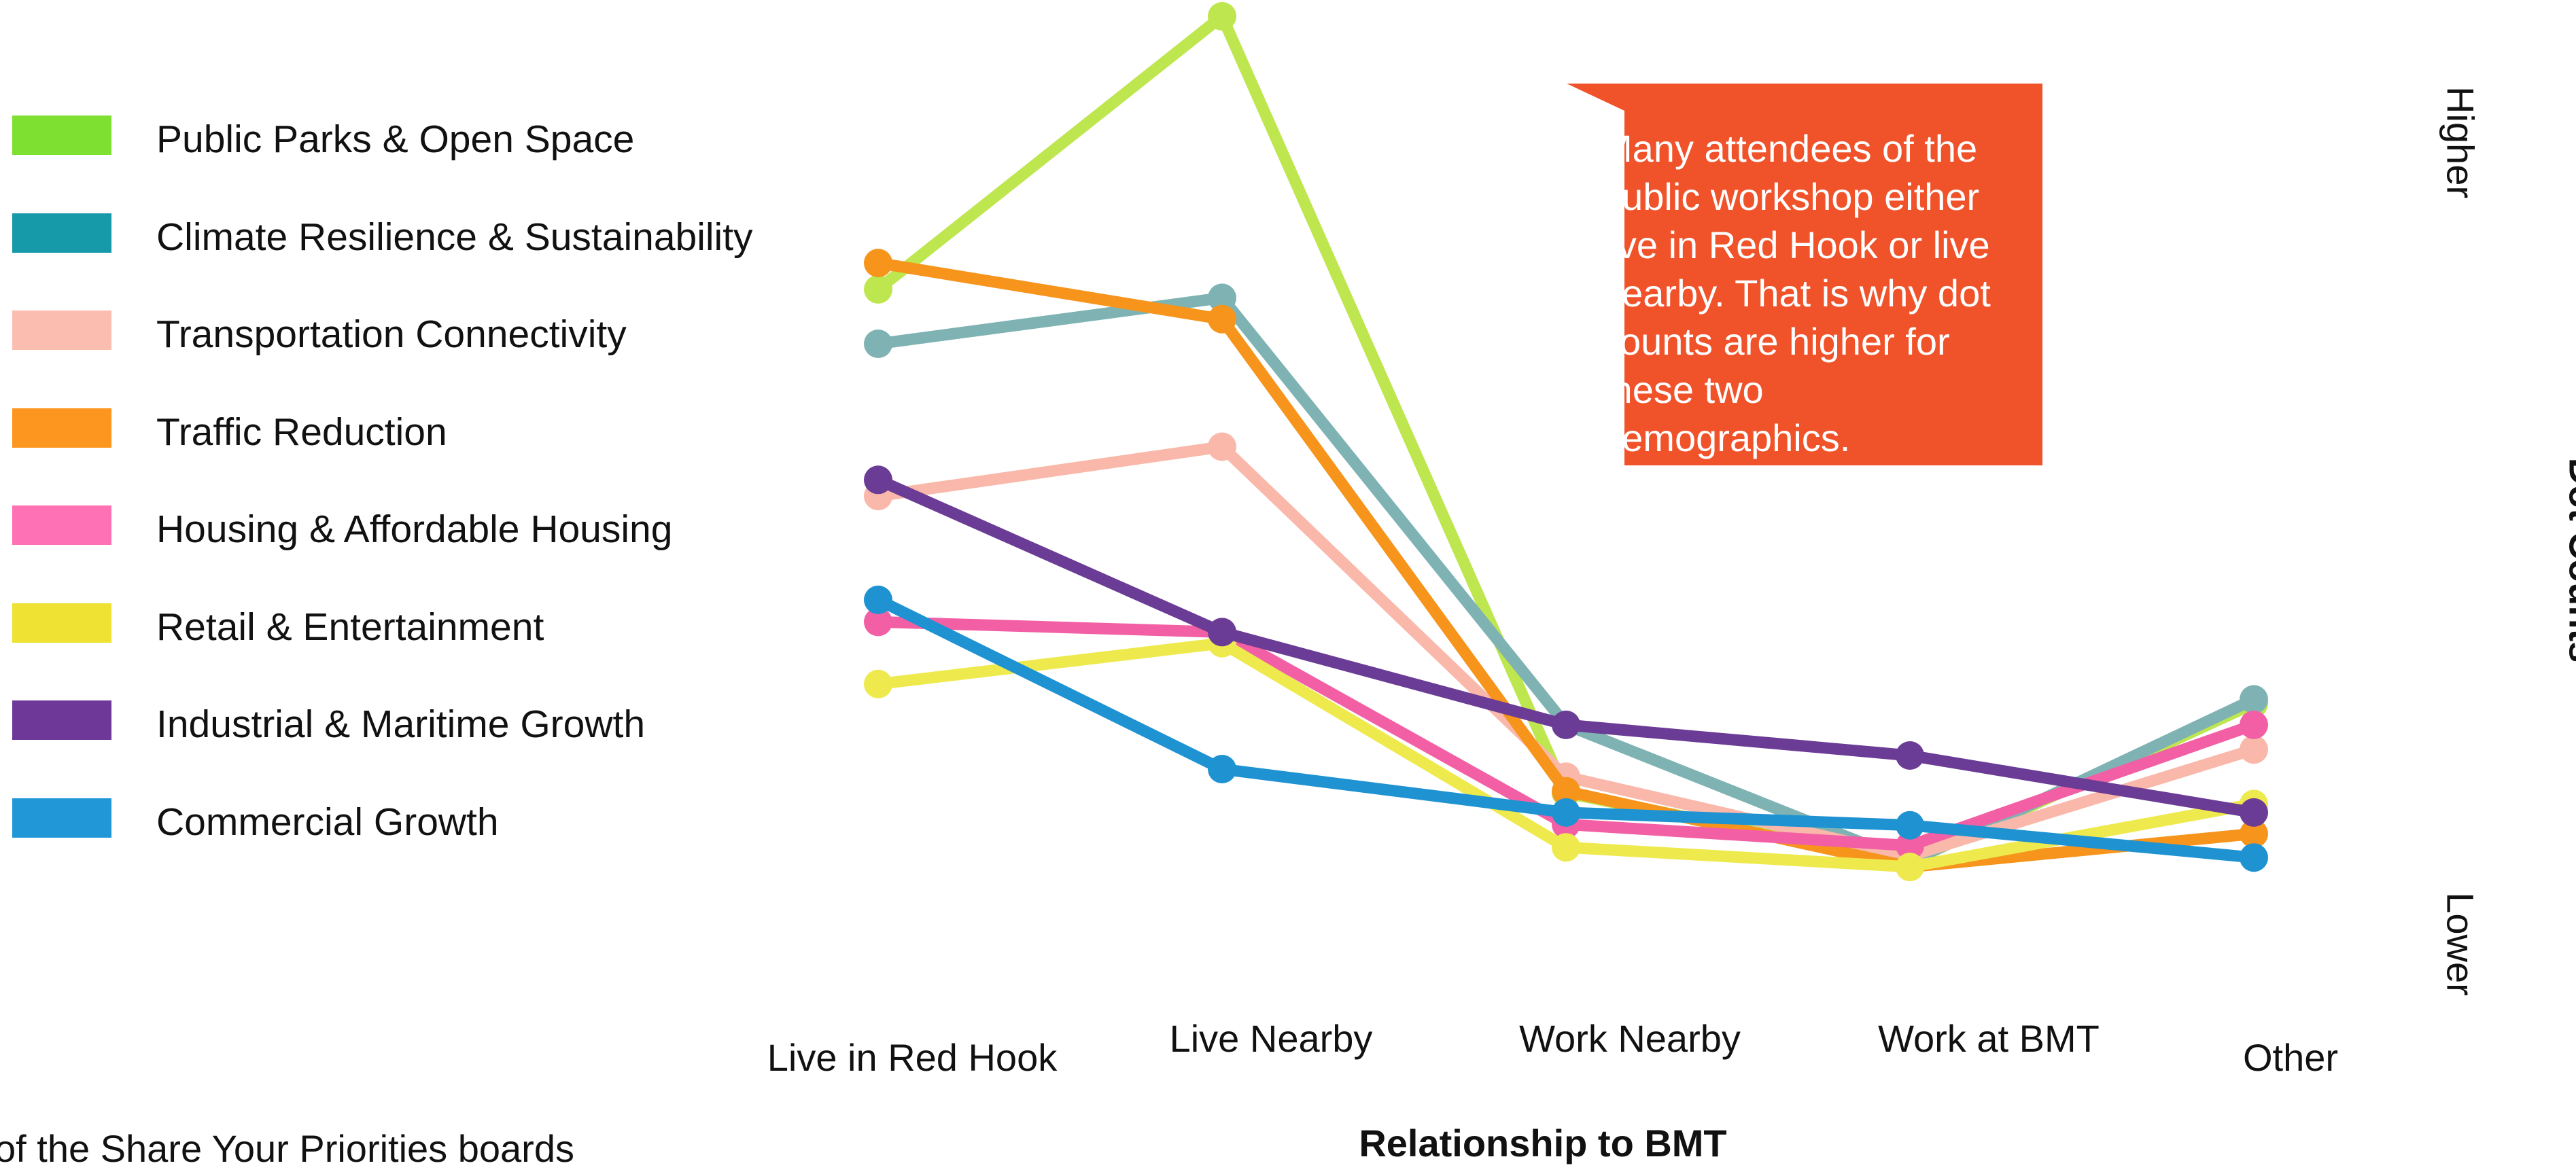 This screenshot has width=2576, height=1174. Describe the element at coordinates (395, 139) in the screenshot. I see `legend-label: Public Parks & Open Space` at that location.